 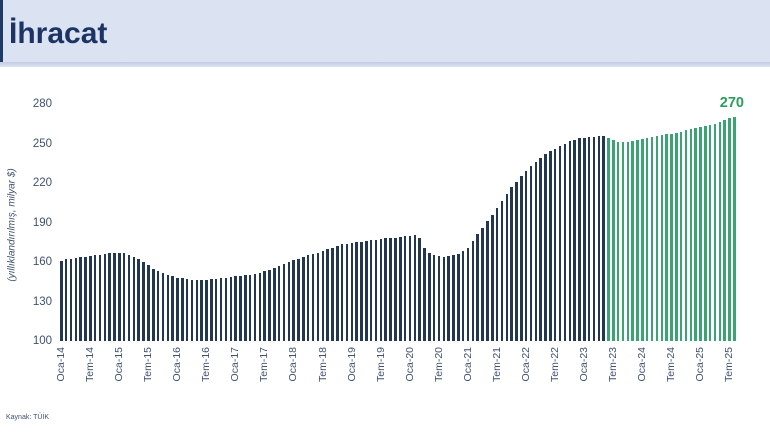 What do you see at coordinates (28, 417) in the screenshot?
I see `source-note: Kaynak: TÜİK` at bounding box center [28, 417].